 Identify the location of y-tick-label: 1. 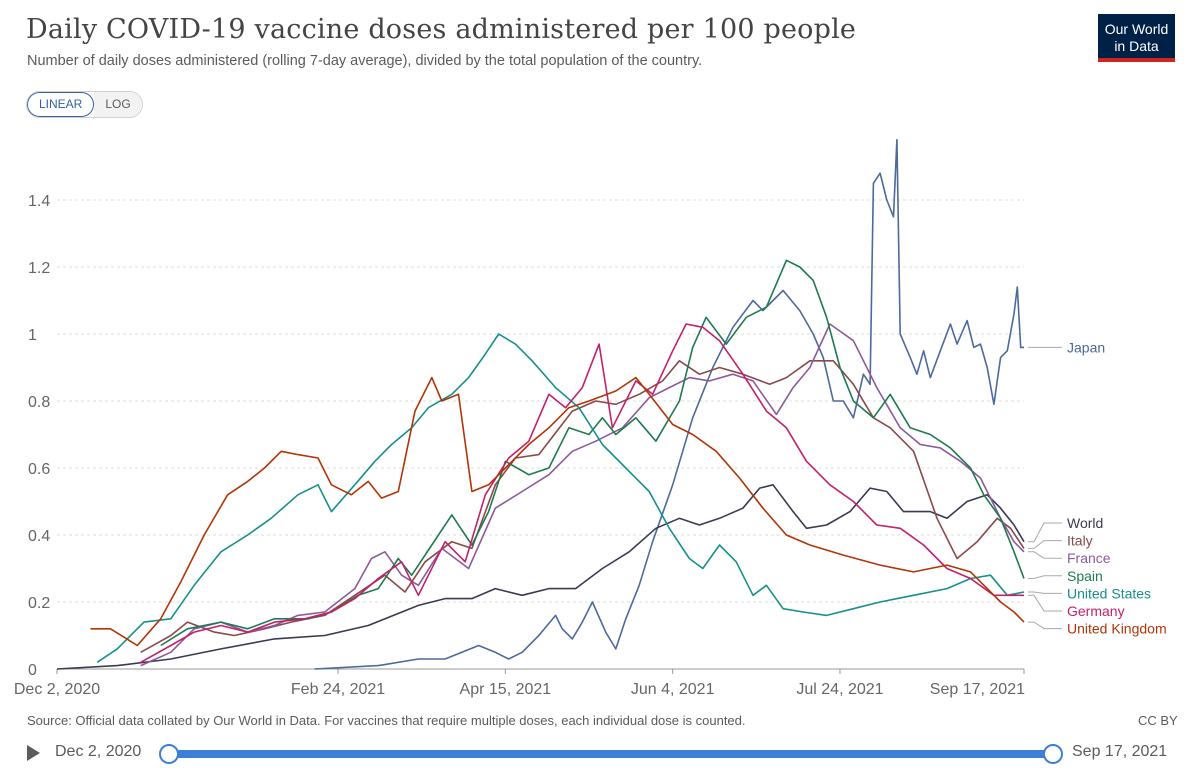
(32, 335).